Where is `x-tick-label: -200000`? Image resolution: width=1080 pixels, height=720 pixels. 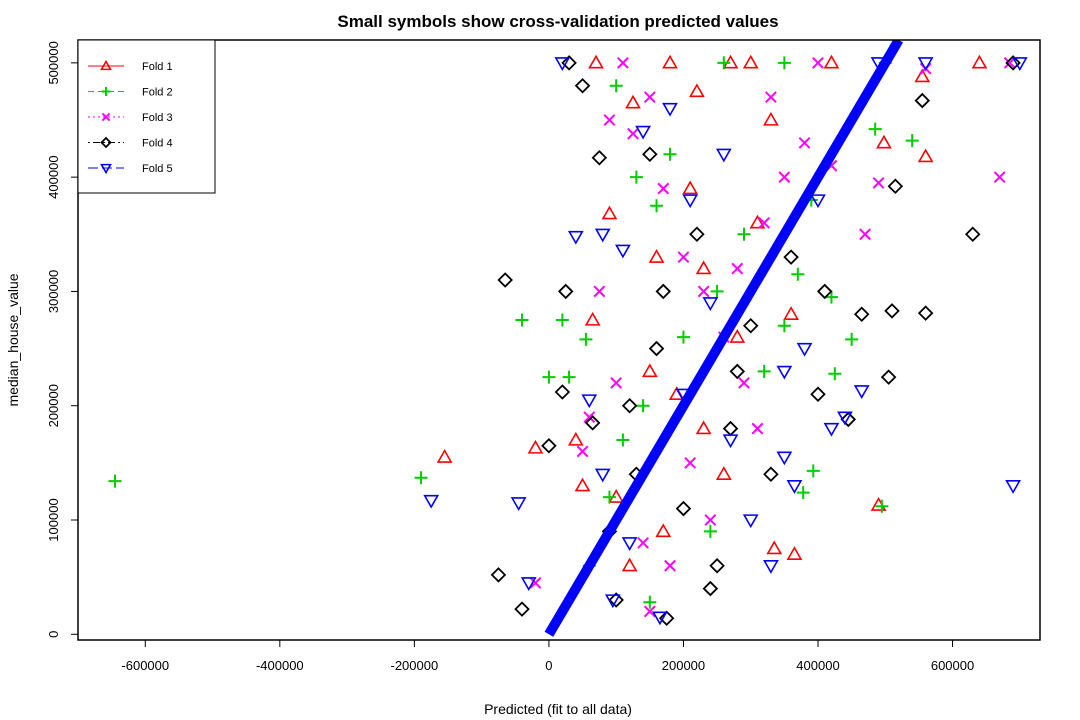 x-tick-label: -200000 is located at coordinates (415, 665).